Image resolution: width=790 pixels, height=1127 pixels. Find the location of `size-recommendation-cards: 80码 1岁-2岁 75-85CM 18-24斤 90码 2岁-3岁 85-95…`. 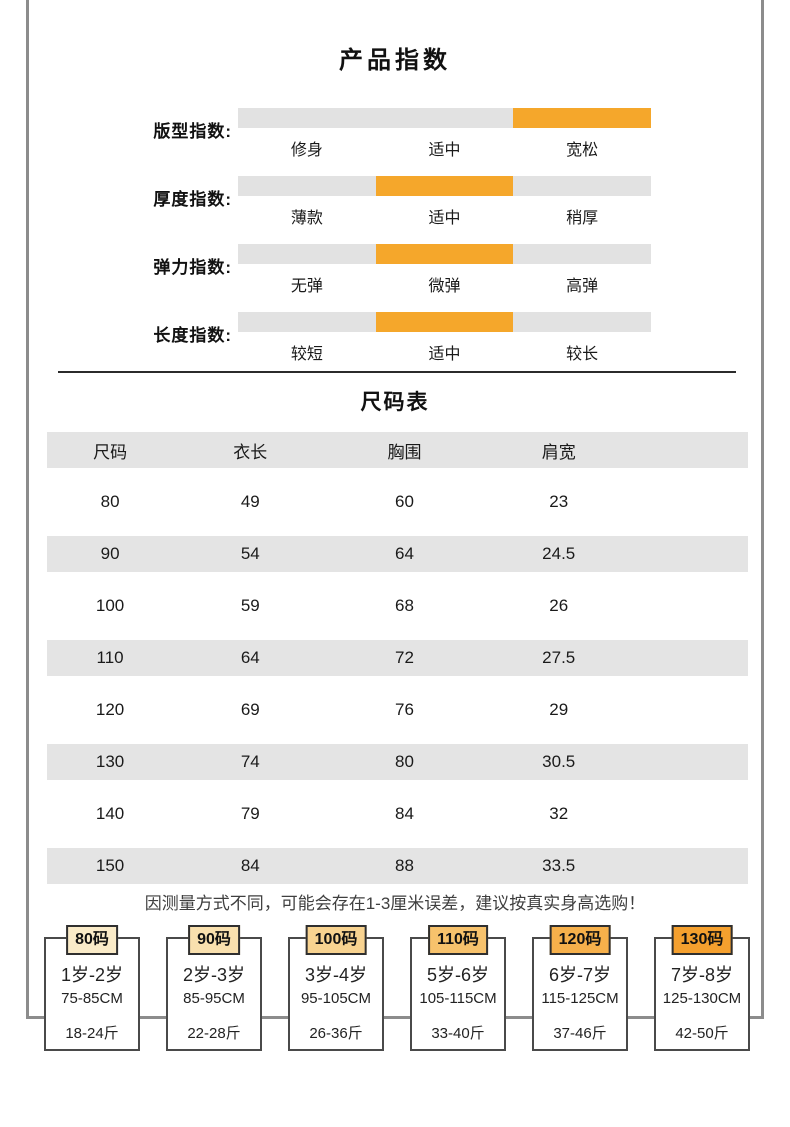

size-recommendation-cards: 80码 1岁-2岁 75-85CM 18-24斤 90码 2岁-3岁 85-95… is located at coordinates (397, 988).